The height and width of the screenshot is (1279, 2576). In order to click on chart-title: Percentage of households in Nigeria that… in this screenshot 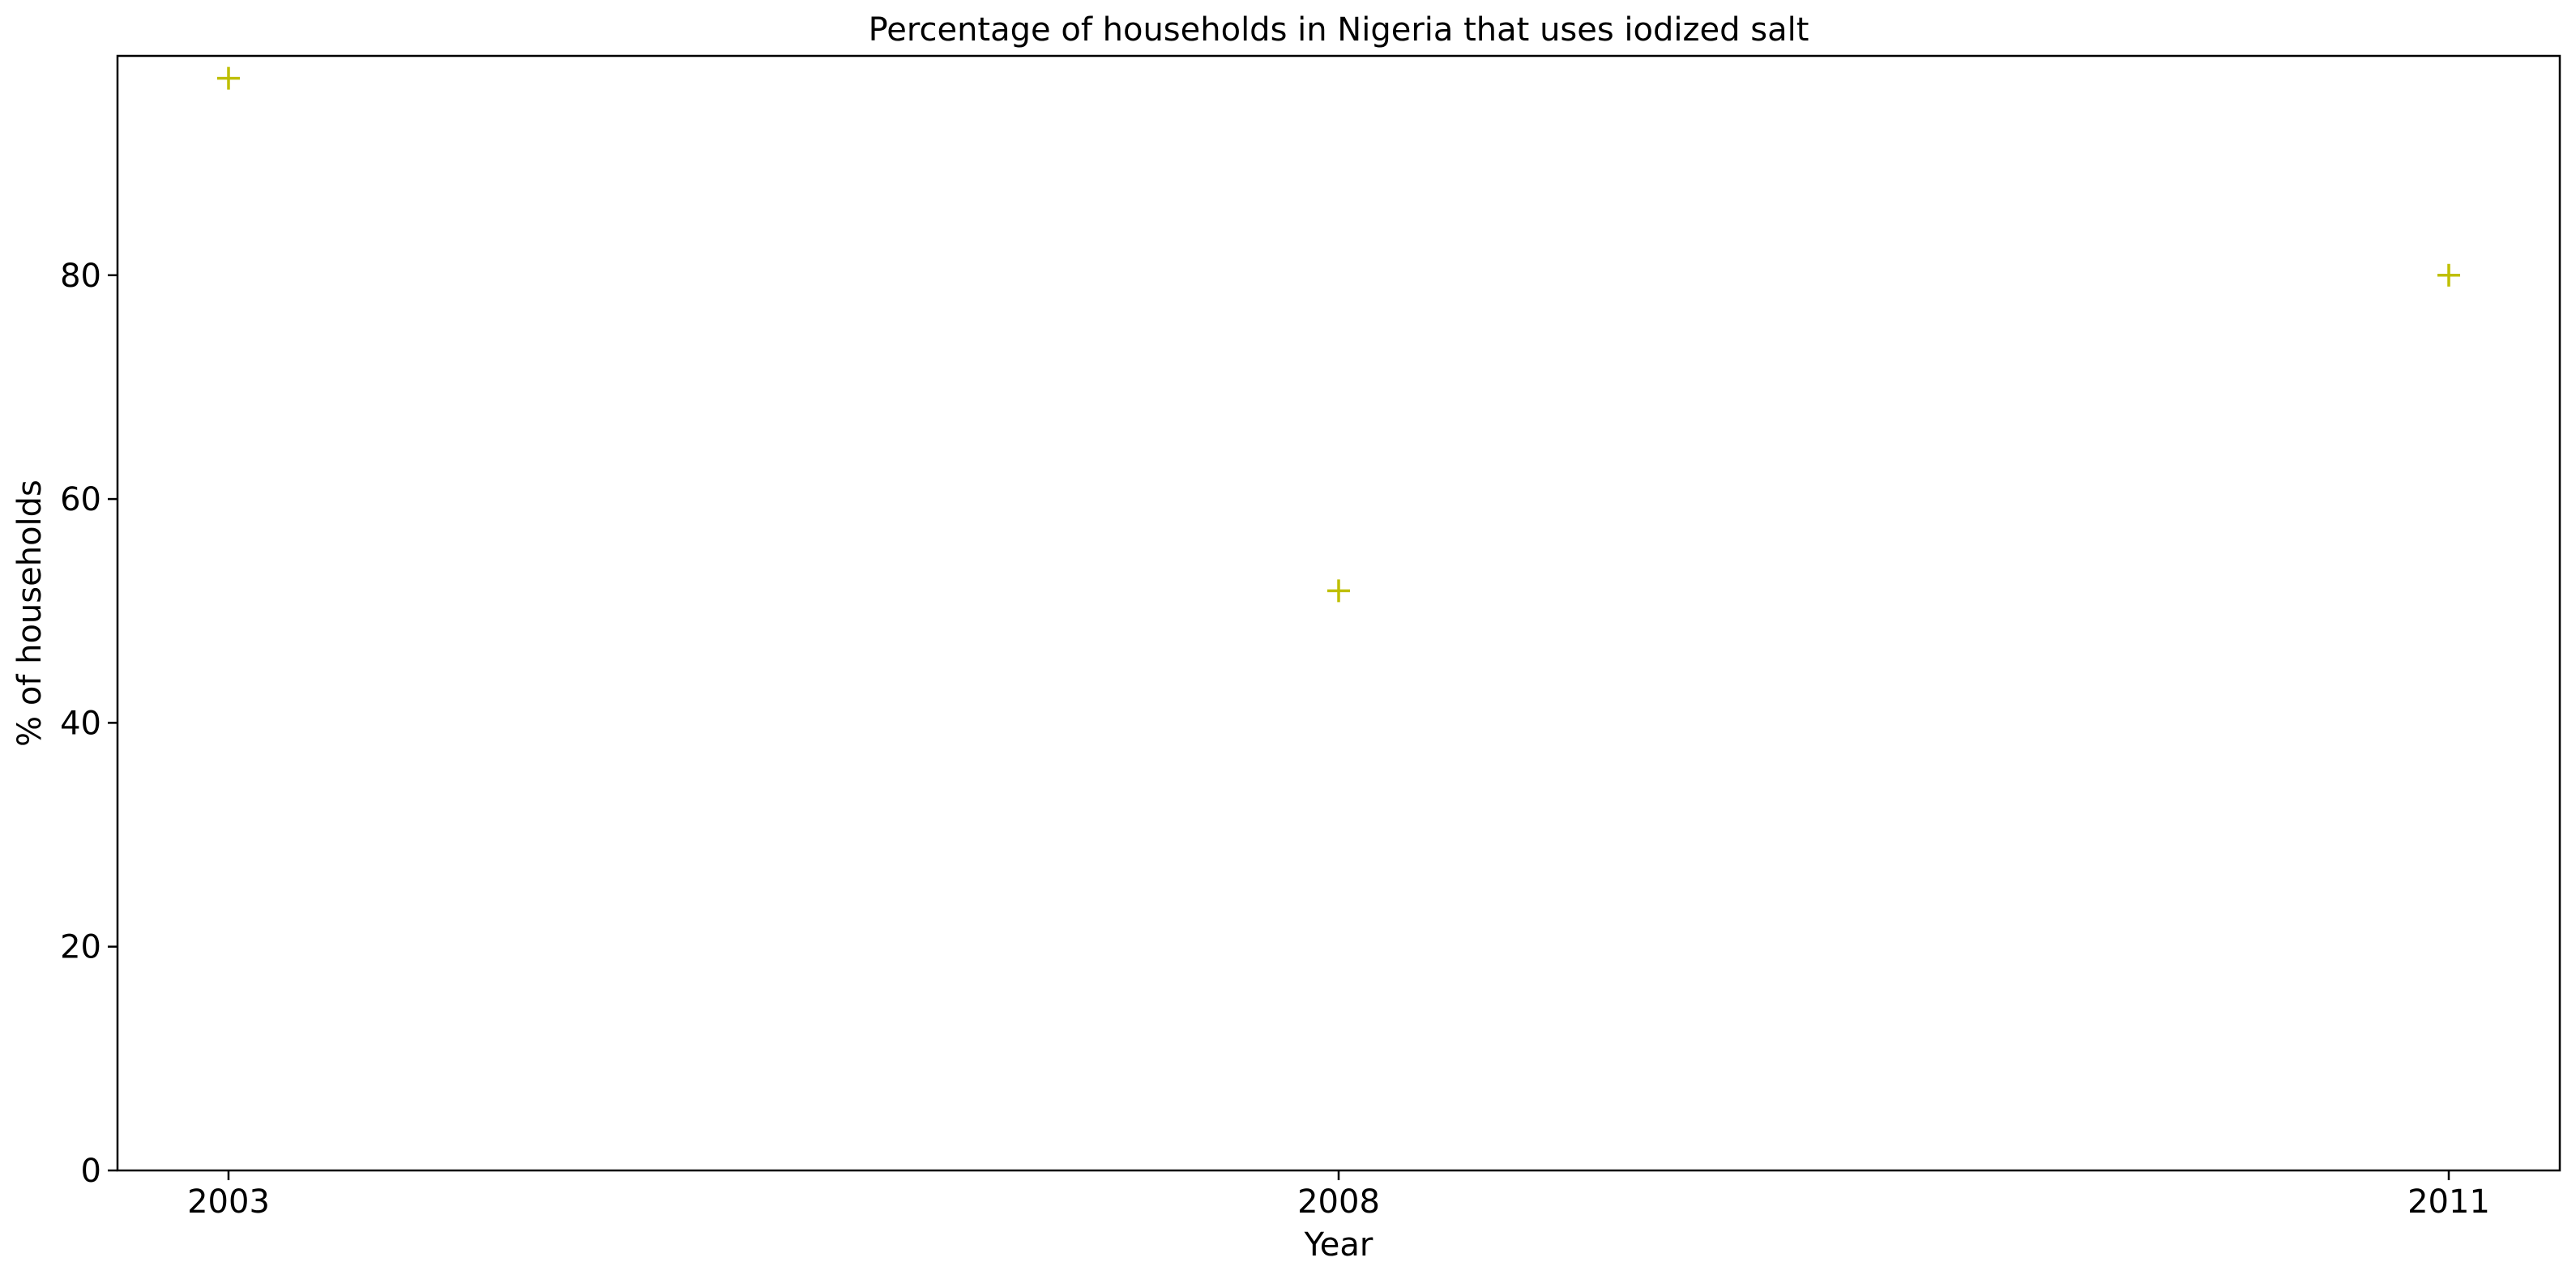, I will do `click(1339, 30)`.